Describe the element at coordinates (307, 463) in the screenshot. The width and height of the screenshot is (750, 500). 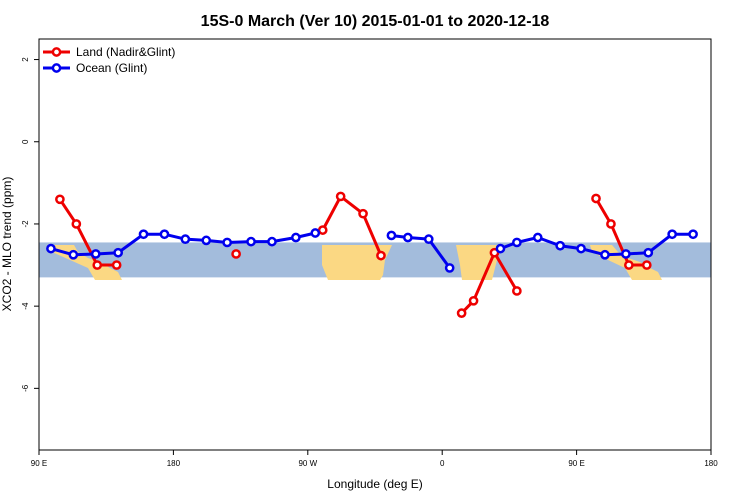
I see `x-tick-label-2: 90 W` at that location.